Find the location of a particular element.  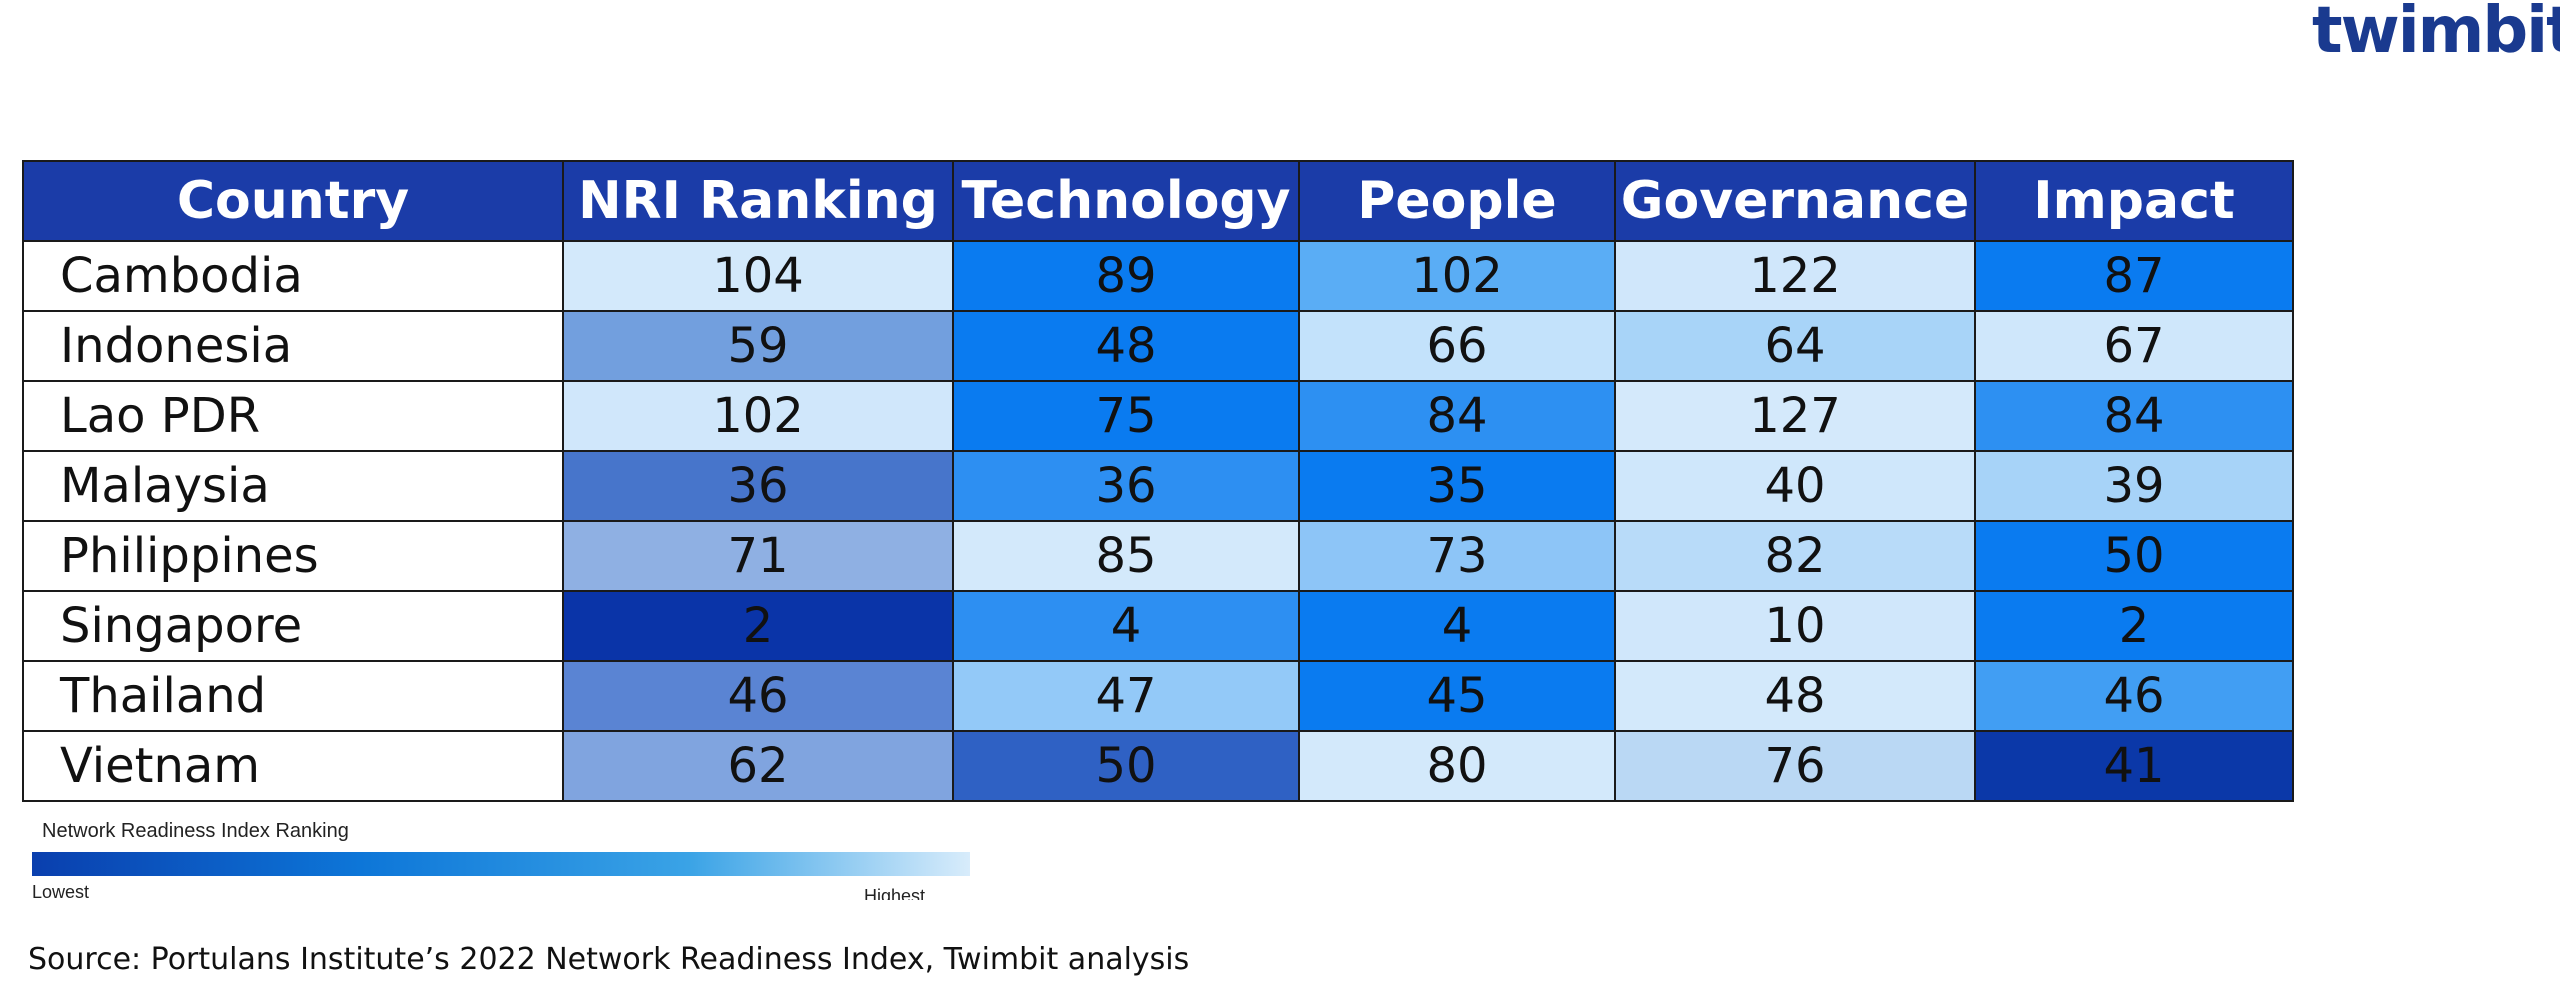

nri-ranking-cell: 104 is located at coordinates (758, 276).